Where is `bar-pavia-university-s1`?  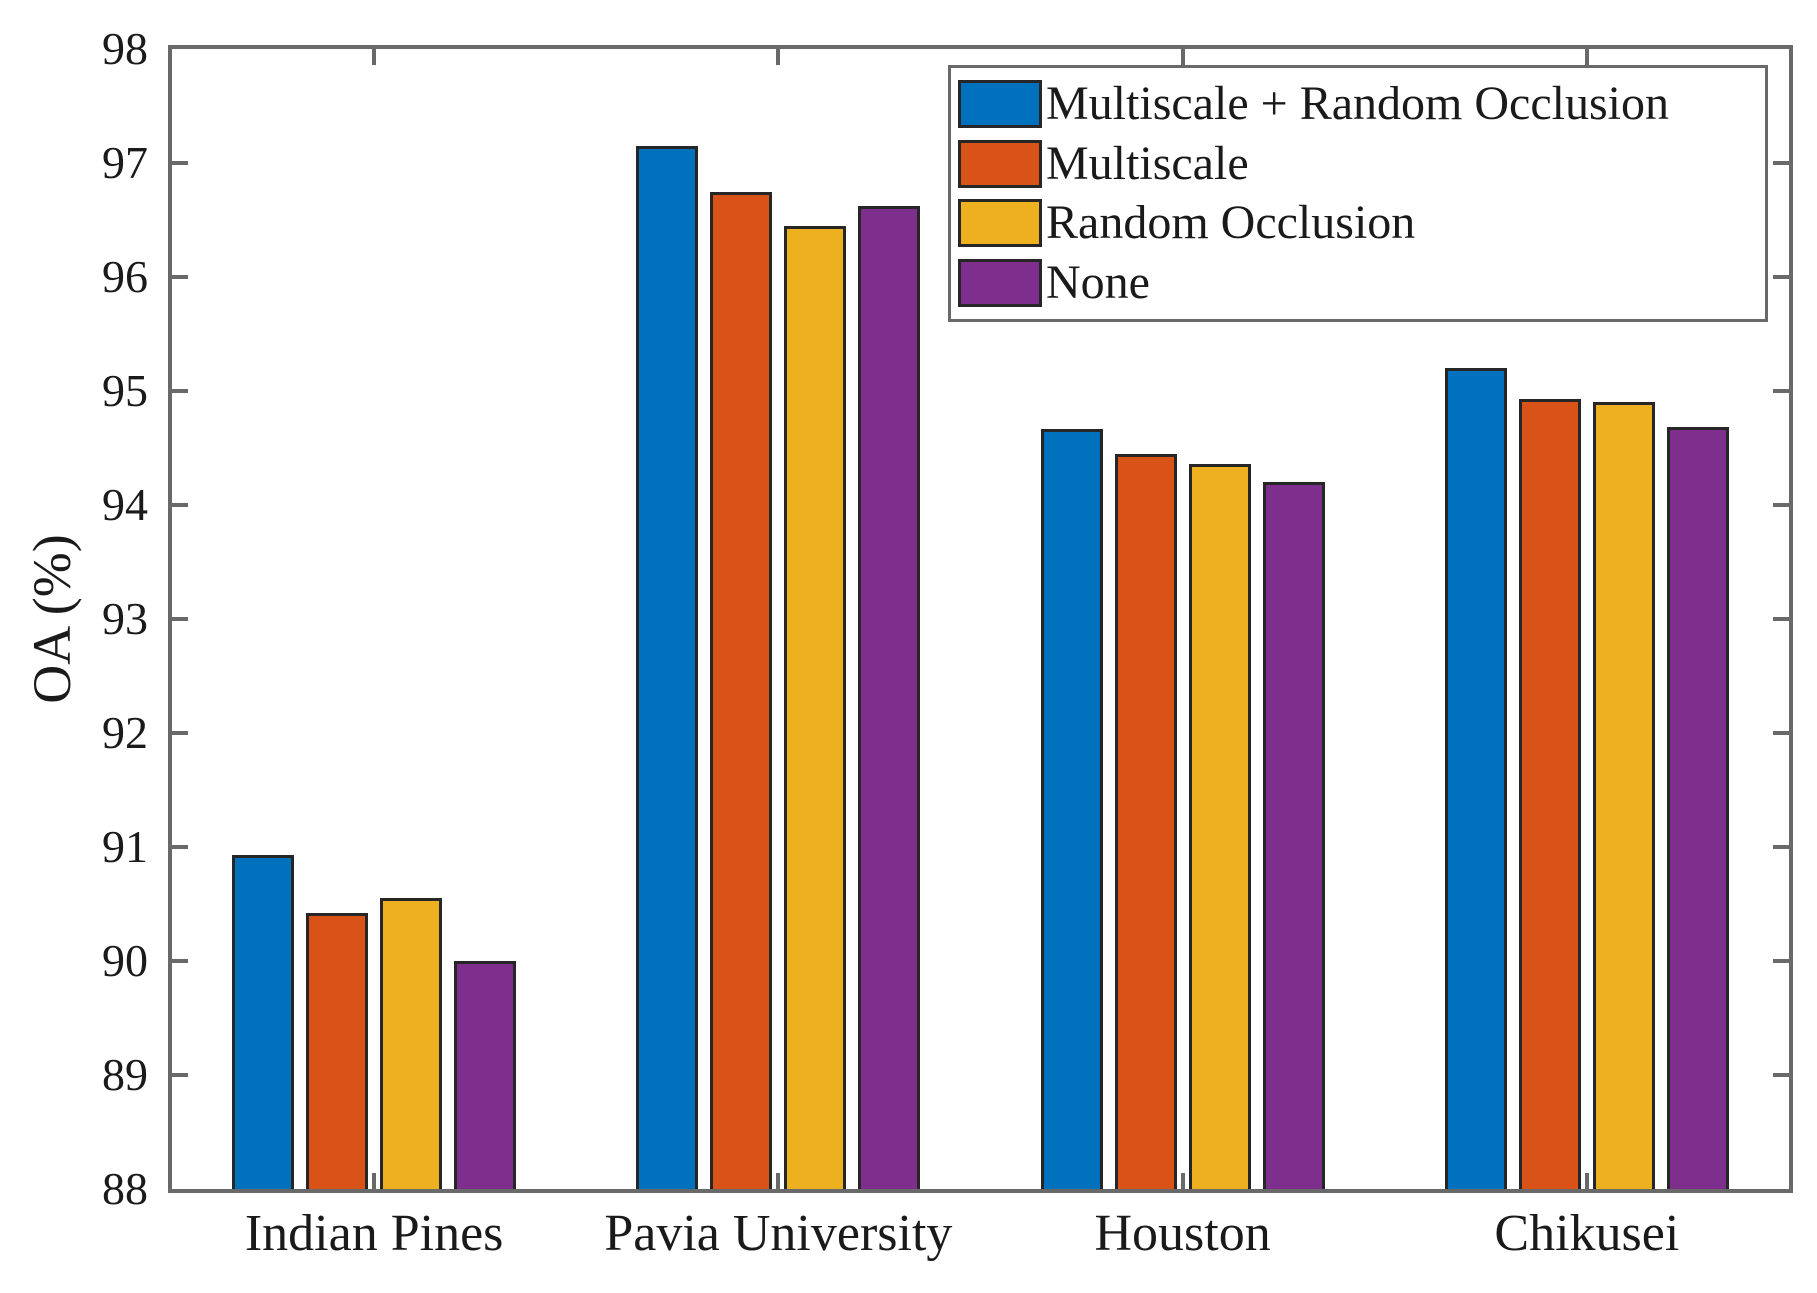 bar-pavia-university-s1 is located at coordinates (741, 690).